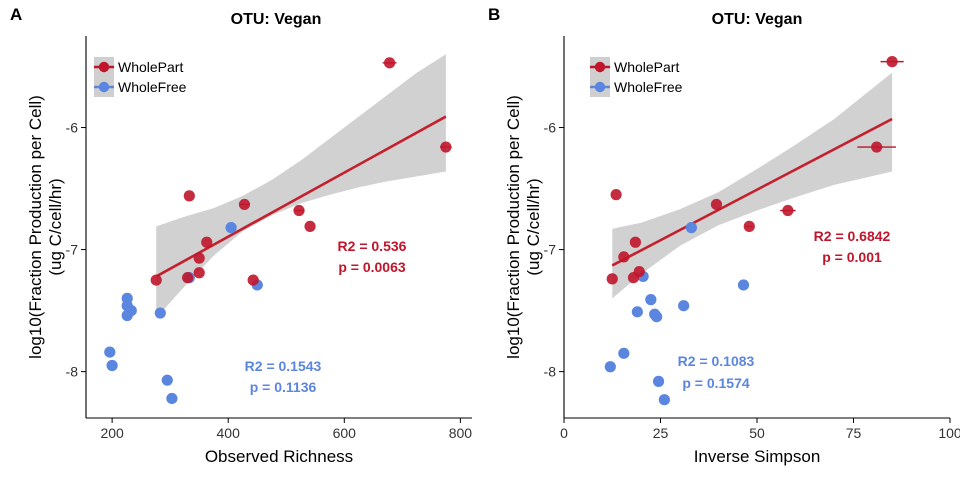 The width and height of the screenshot is (960, 480). Describe the element at coordinates (461, 433) in the screenshot. I see `x-tick-label: 800` at that location.